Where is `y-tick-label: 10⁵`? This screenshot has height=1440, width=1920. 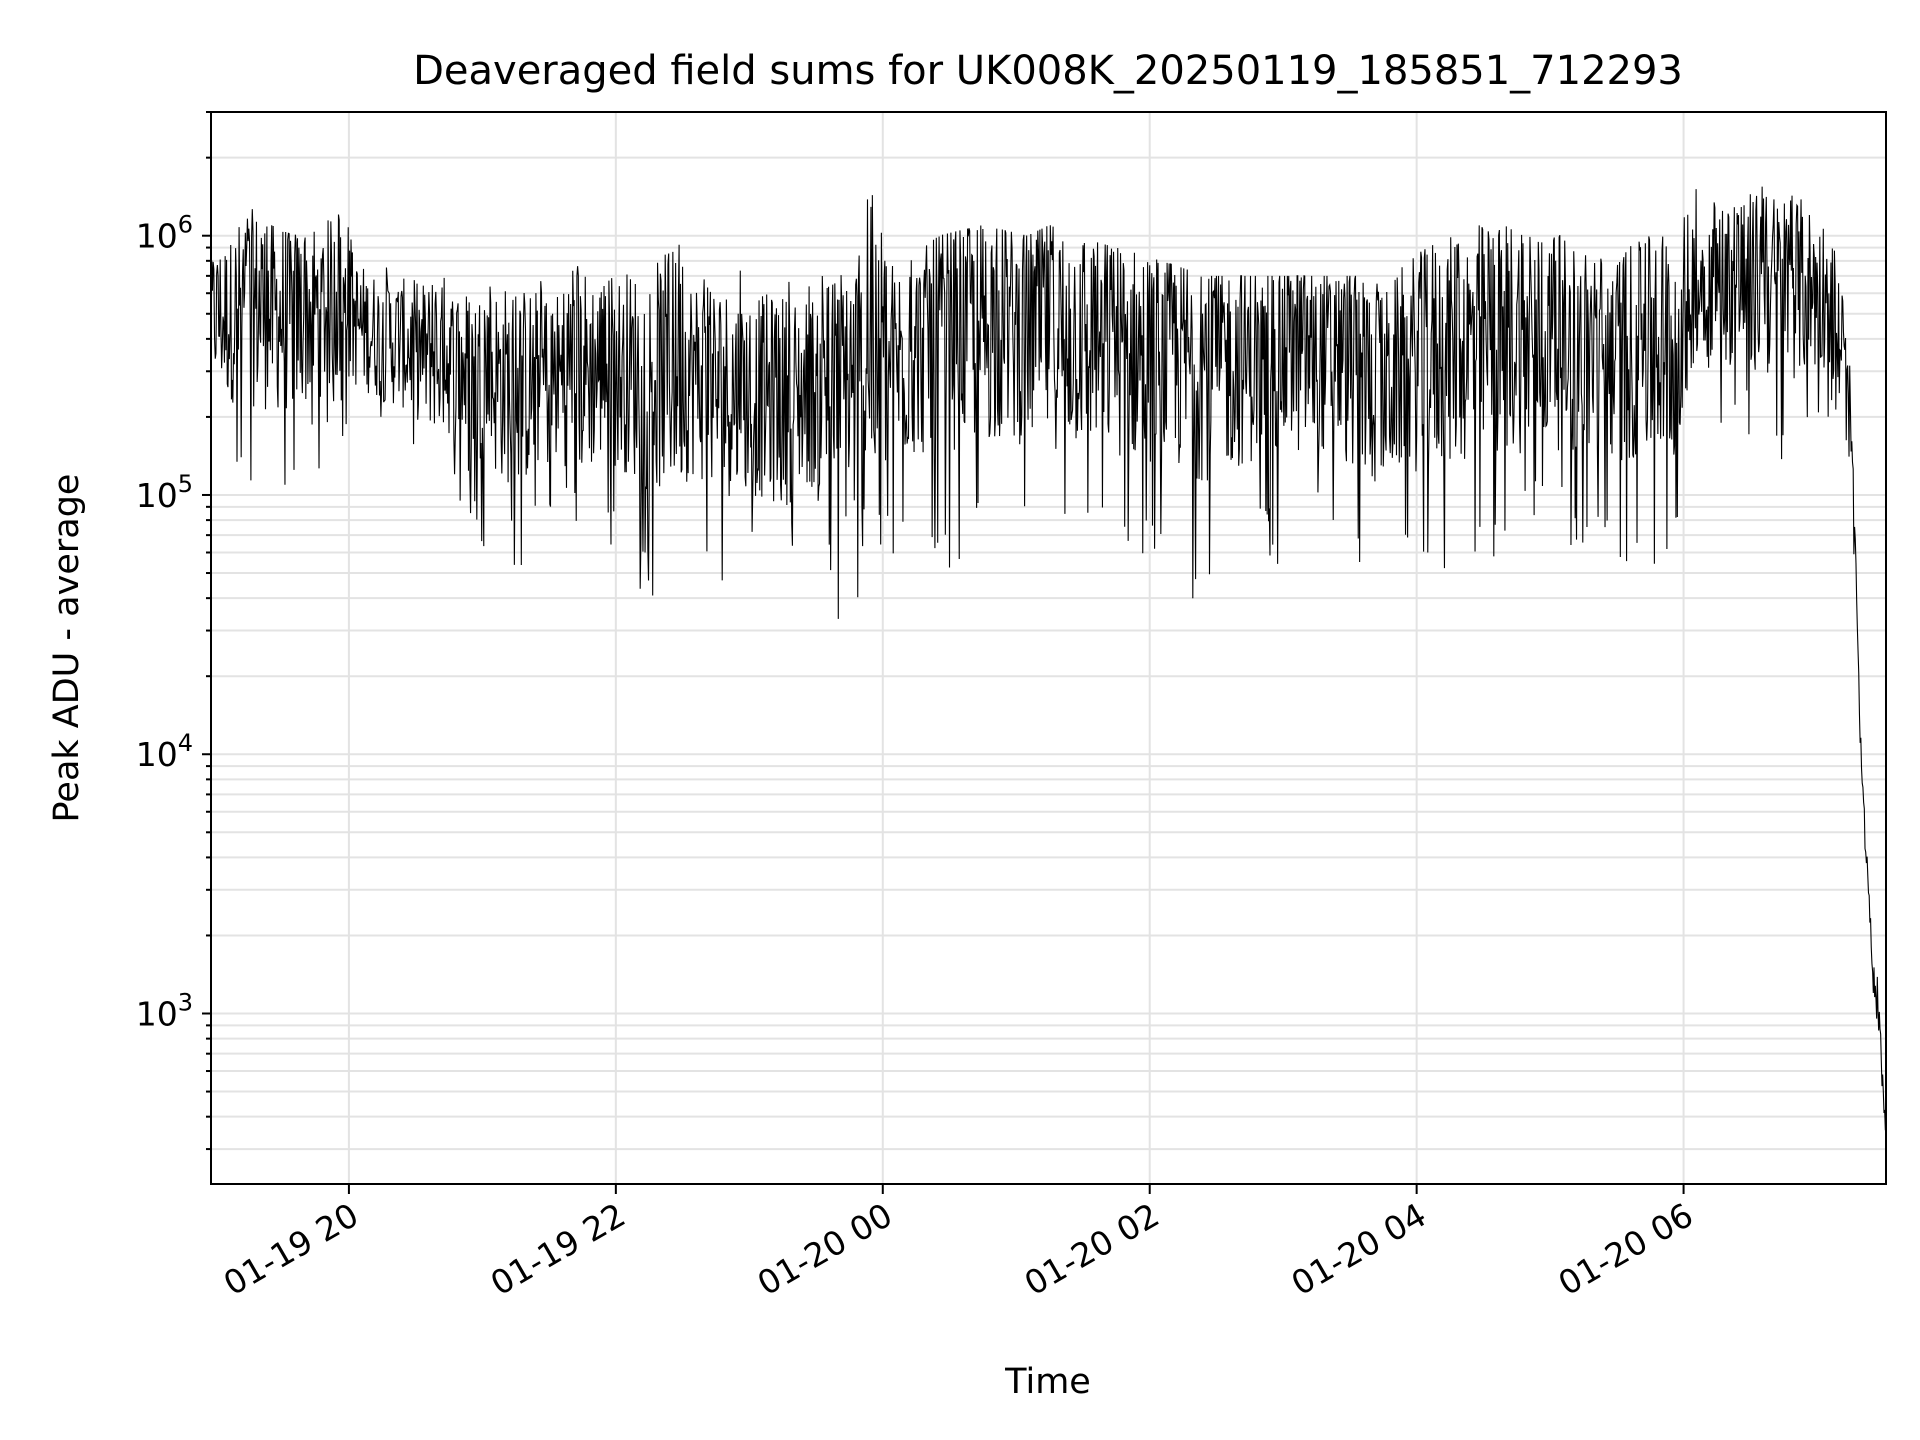 y-tick-label: 10⁵ is located at coordinates (164, 492).